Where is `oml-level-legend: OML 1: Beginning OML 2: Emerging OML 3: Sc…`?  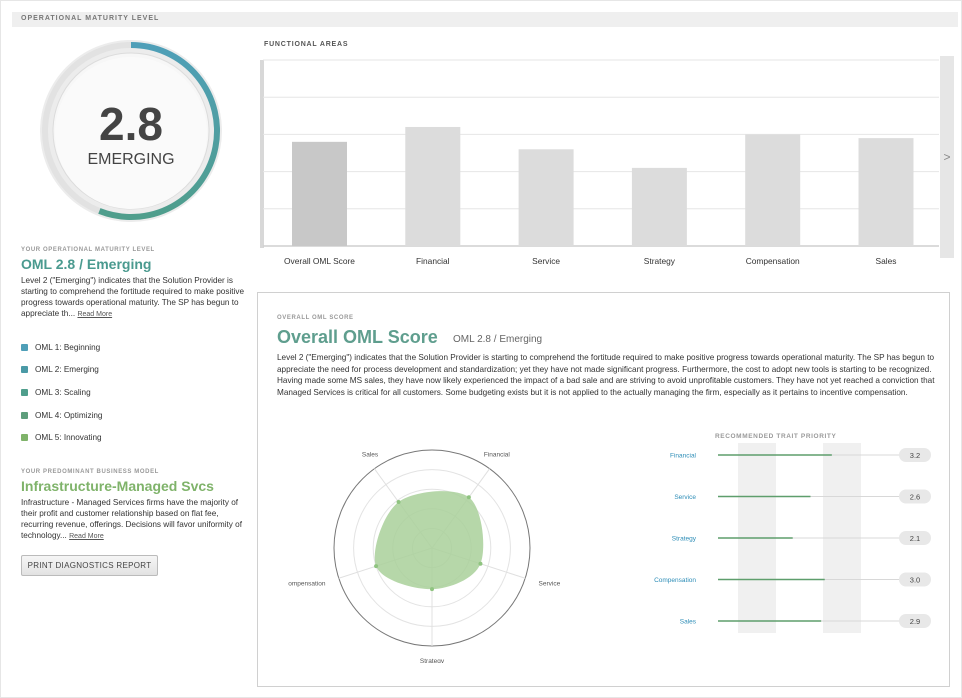
oml-level-legend: OML 1: Beginning OML 2: Emerging OML 3: Sc… is located at coordinates (62, 392).